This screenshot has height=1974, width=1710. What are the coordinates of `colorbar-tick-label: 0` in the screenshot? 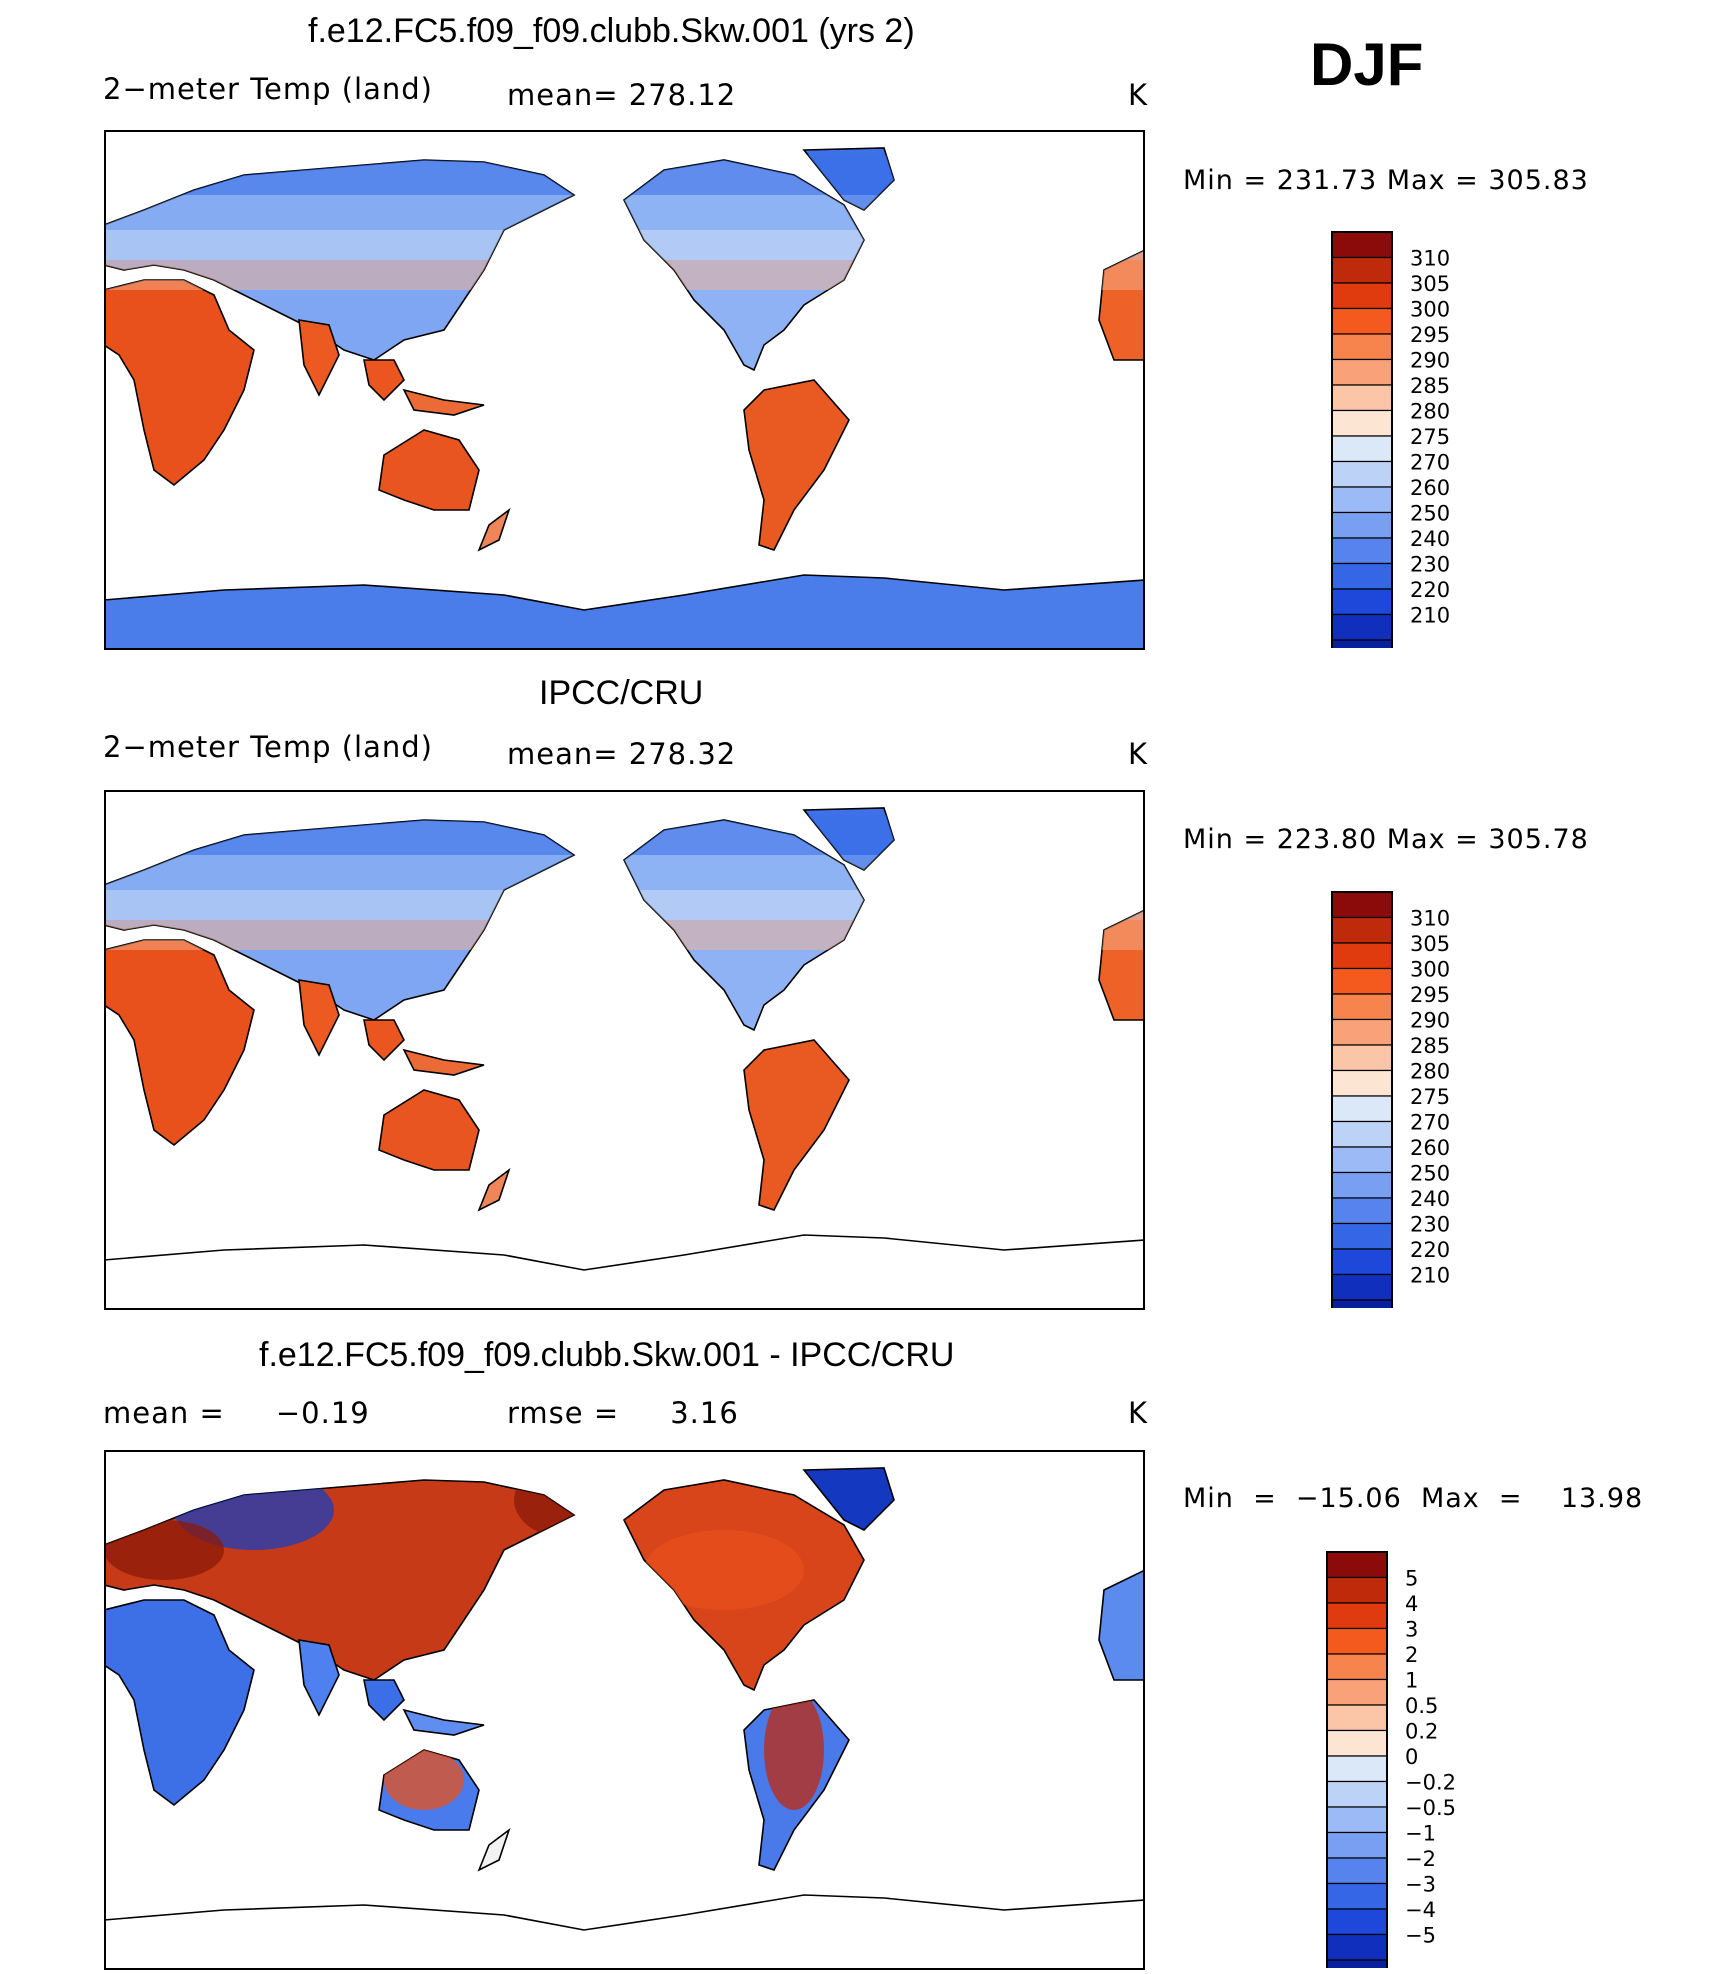 It's located at (1411, 1757).